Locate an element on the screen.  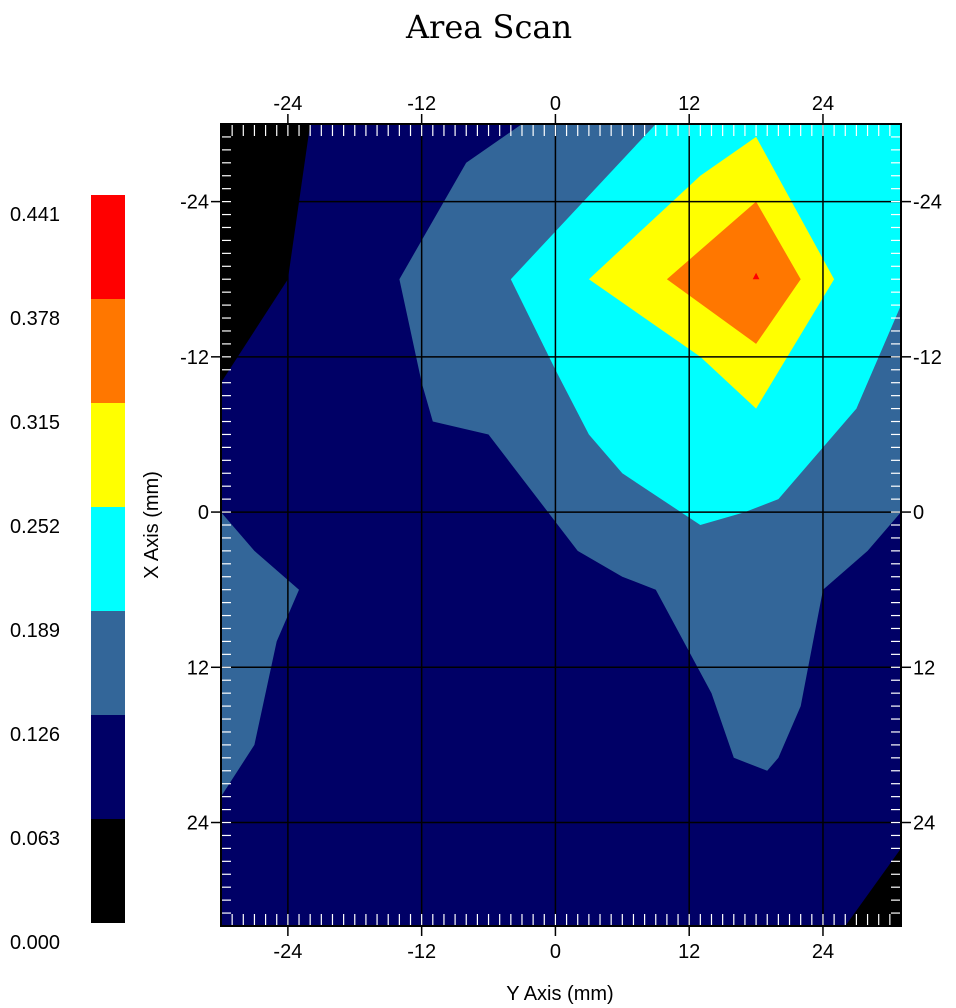
colorbar-label-6: 0.378 is located at coordinates (35, 319).